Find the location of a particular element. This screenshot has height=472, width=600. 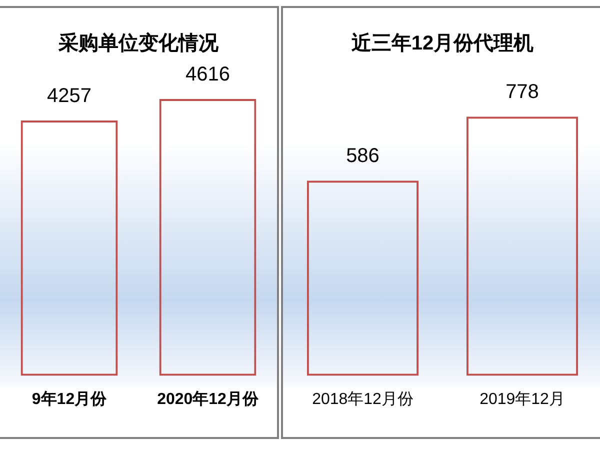

chart-title: 近三年12月份代理机 is located at coordinates (442, 43).